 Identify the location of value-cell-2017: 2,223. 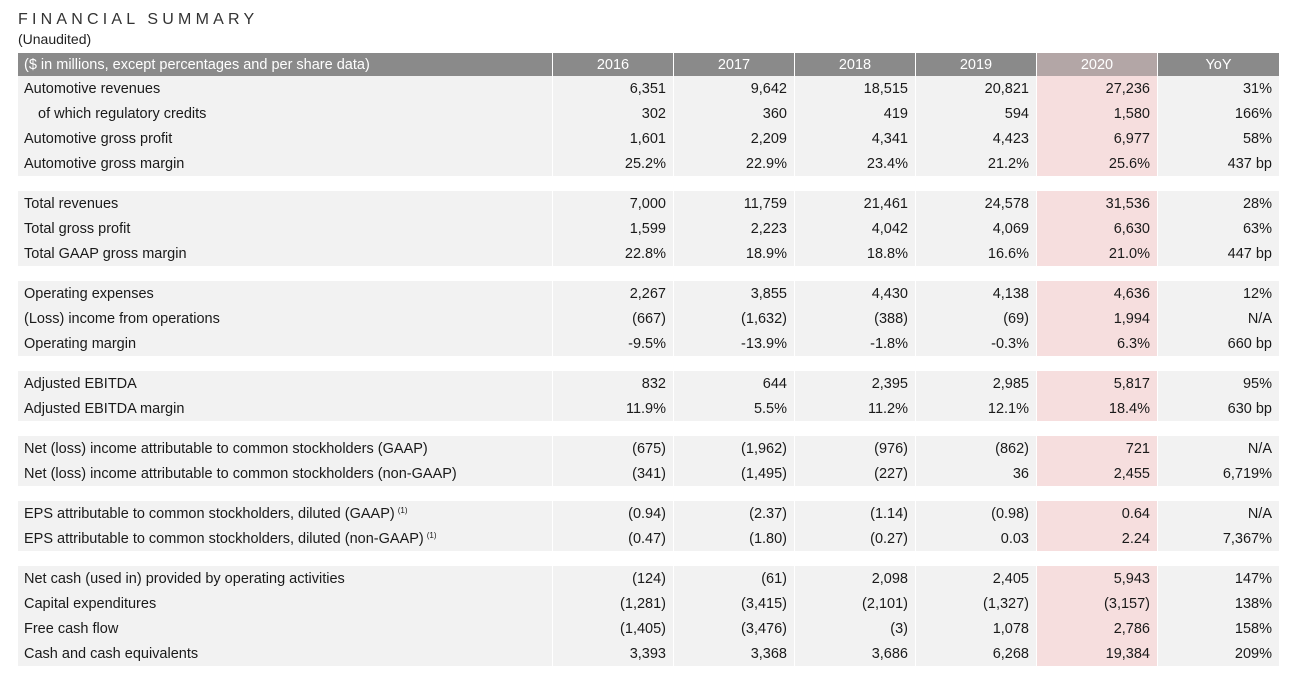
(734, 228).